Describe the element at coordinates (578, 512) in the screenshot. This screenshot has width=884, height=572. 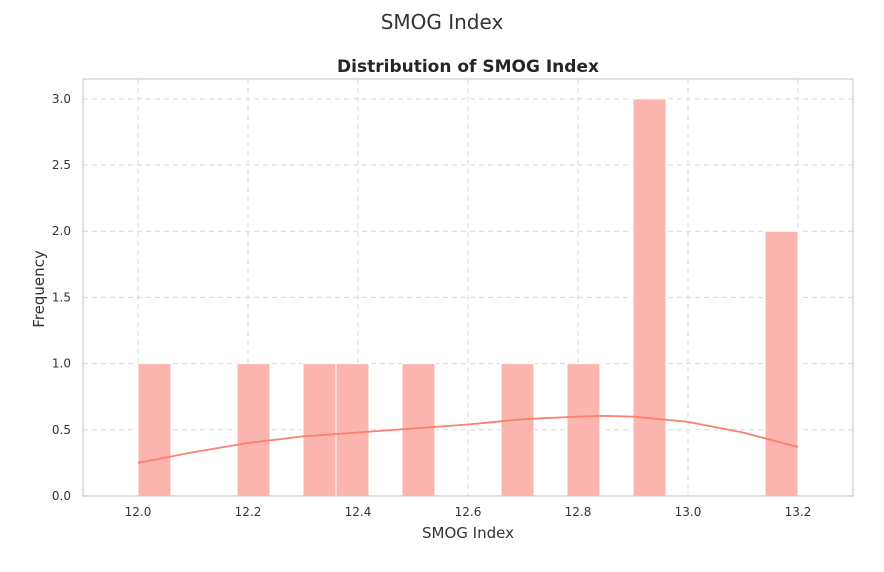
I see `x-tick-label: 12.8` at that location.